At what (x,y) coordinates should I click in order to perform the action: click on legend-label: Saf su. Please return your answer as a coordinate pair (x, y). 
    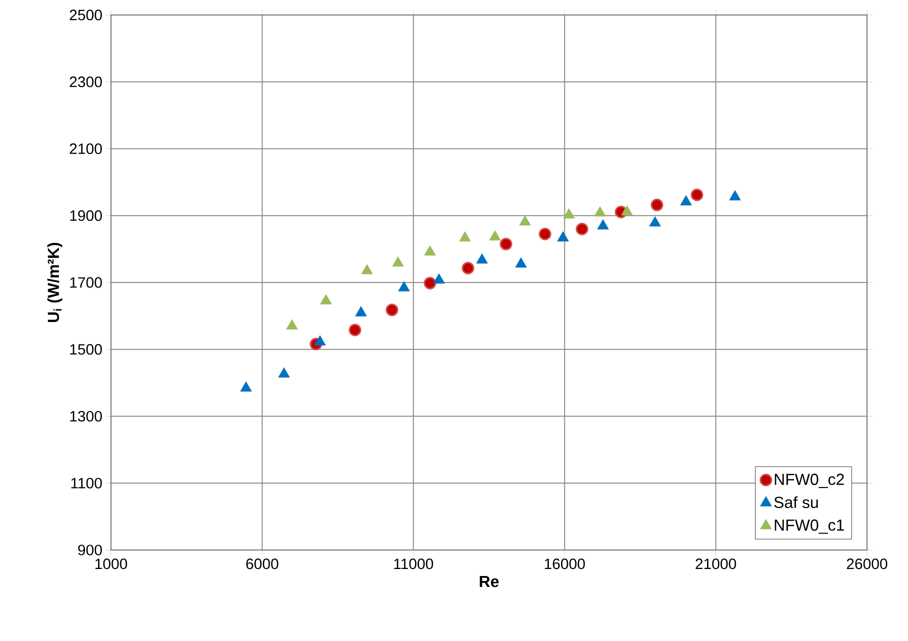
    Looking at the image, I should click on (796, 502).